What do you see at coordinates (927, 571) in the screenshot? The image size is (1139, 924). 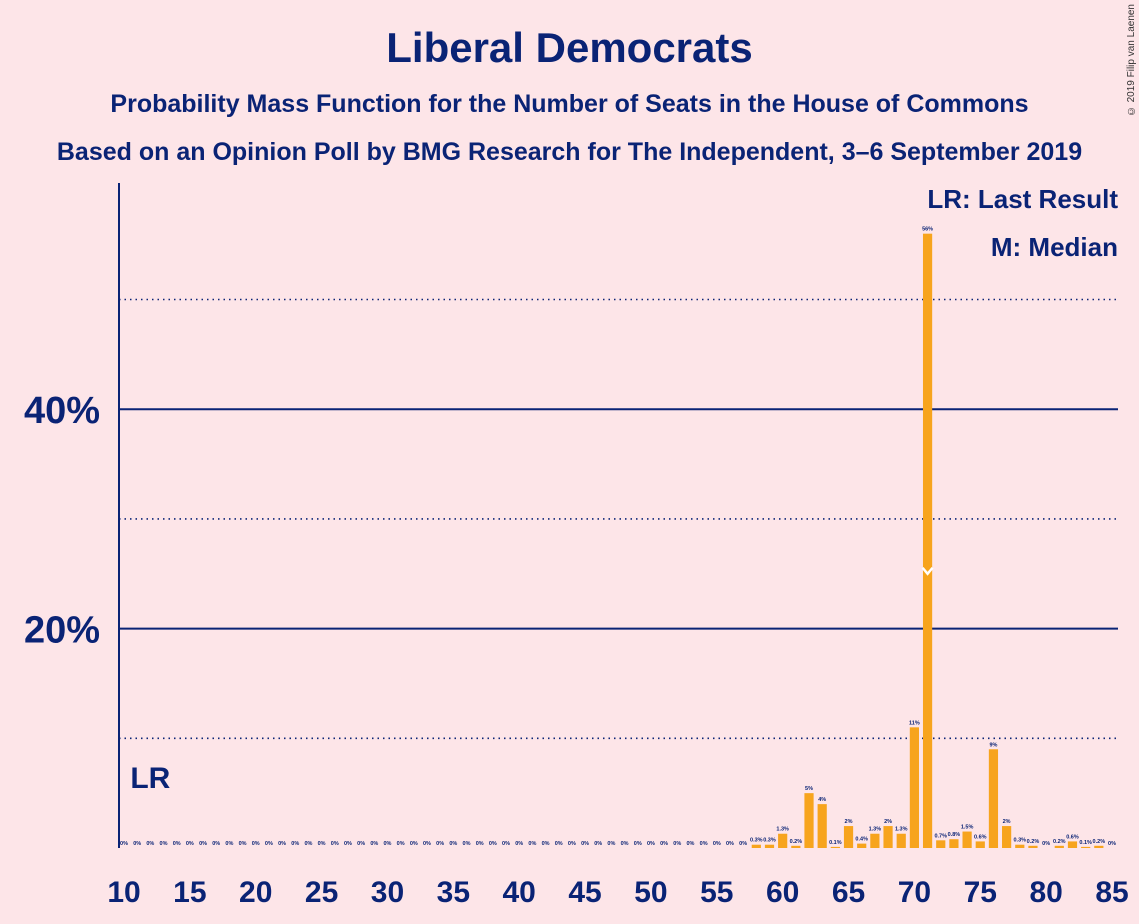 I see `median-marker` at bounding box center [927, 571].